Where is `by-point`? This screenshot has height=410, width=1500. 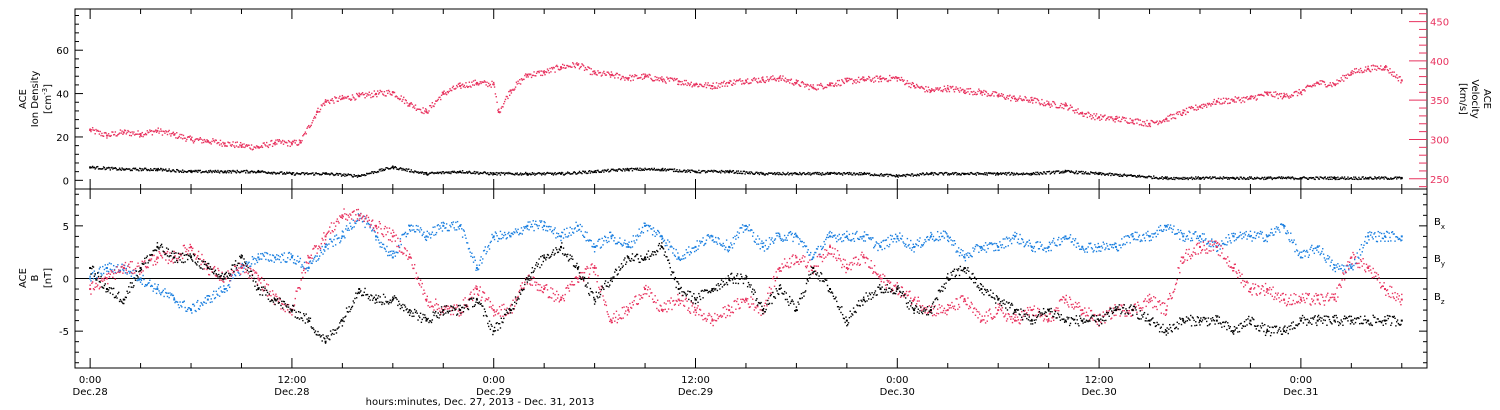 by-point is located at coordinates (628, 246).